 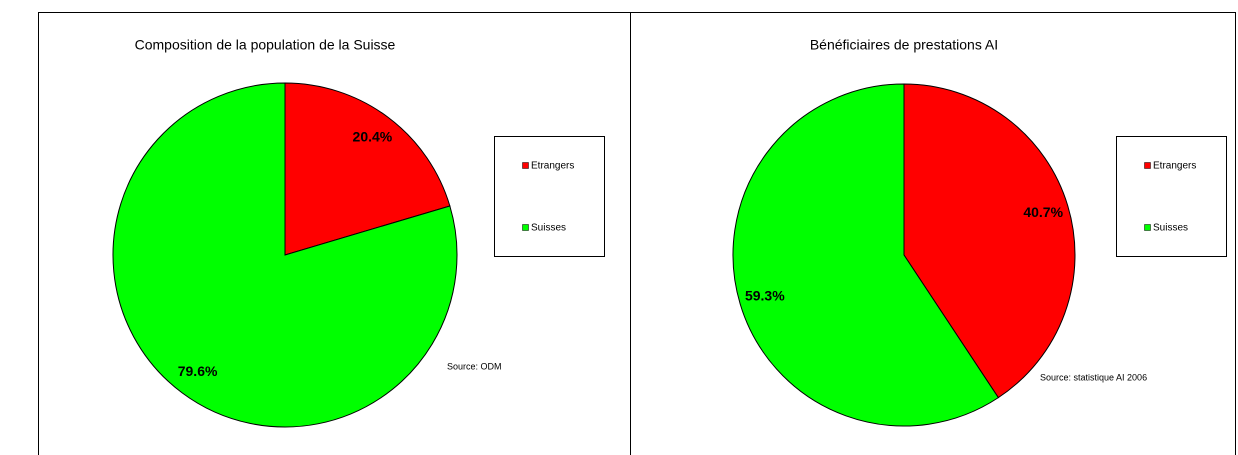 What do you see at coordinates (373, 137) in the screenshot?
I see `data-label: 20.4%` at bounding box center [373, 137].